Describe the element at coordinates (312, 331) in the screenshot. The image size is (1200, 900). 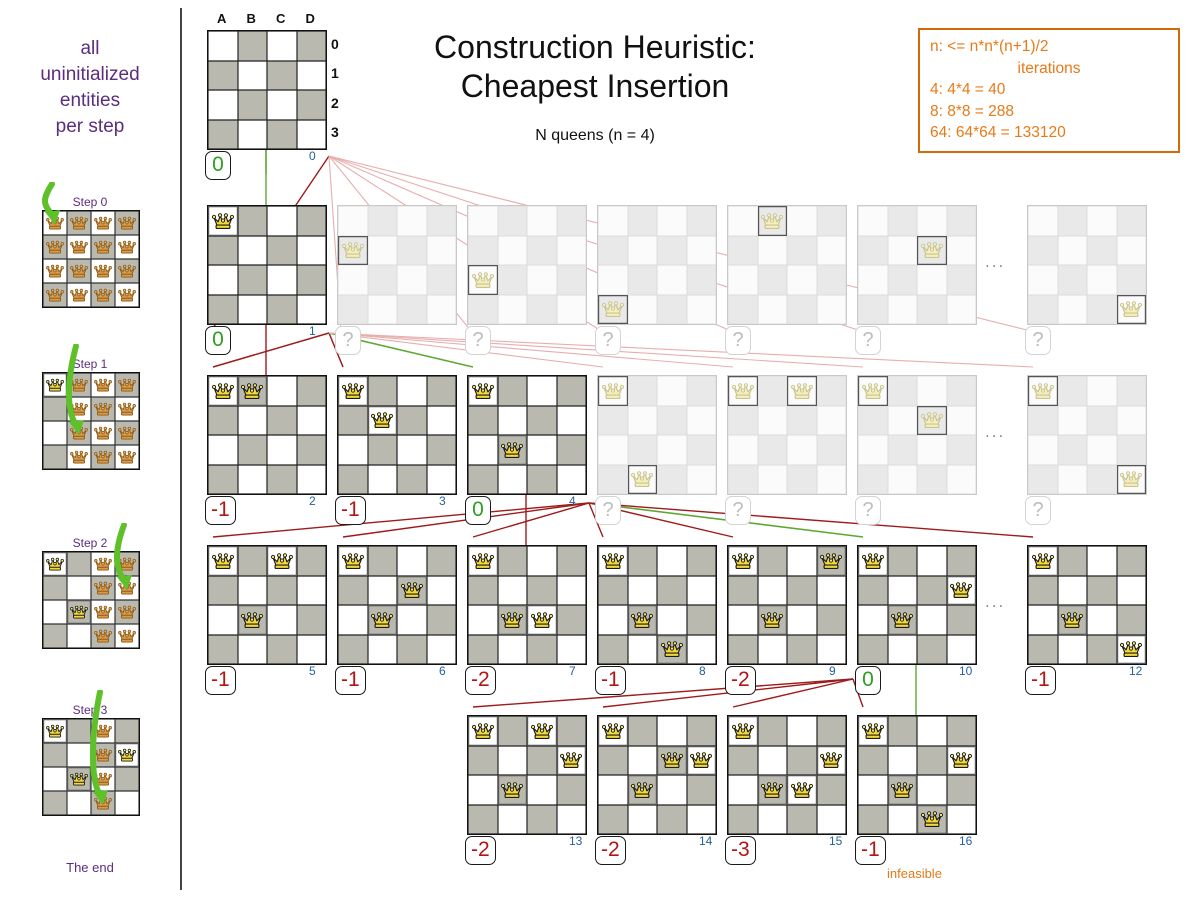
I see `board-index-label: 1` at that location.